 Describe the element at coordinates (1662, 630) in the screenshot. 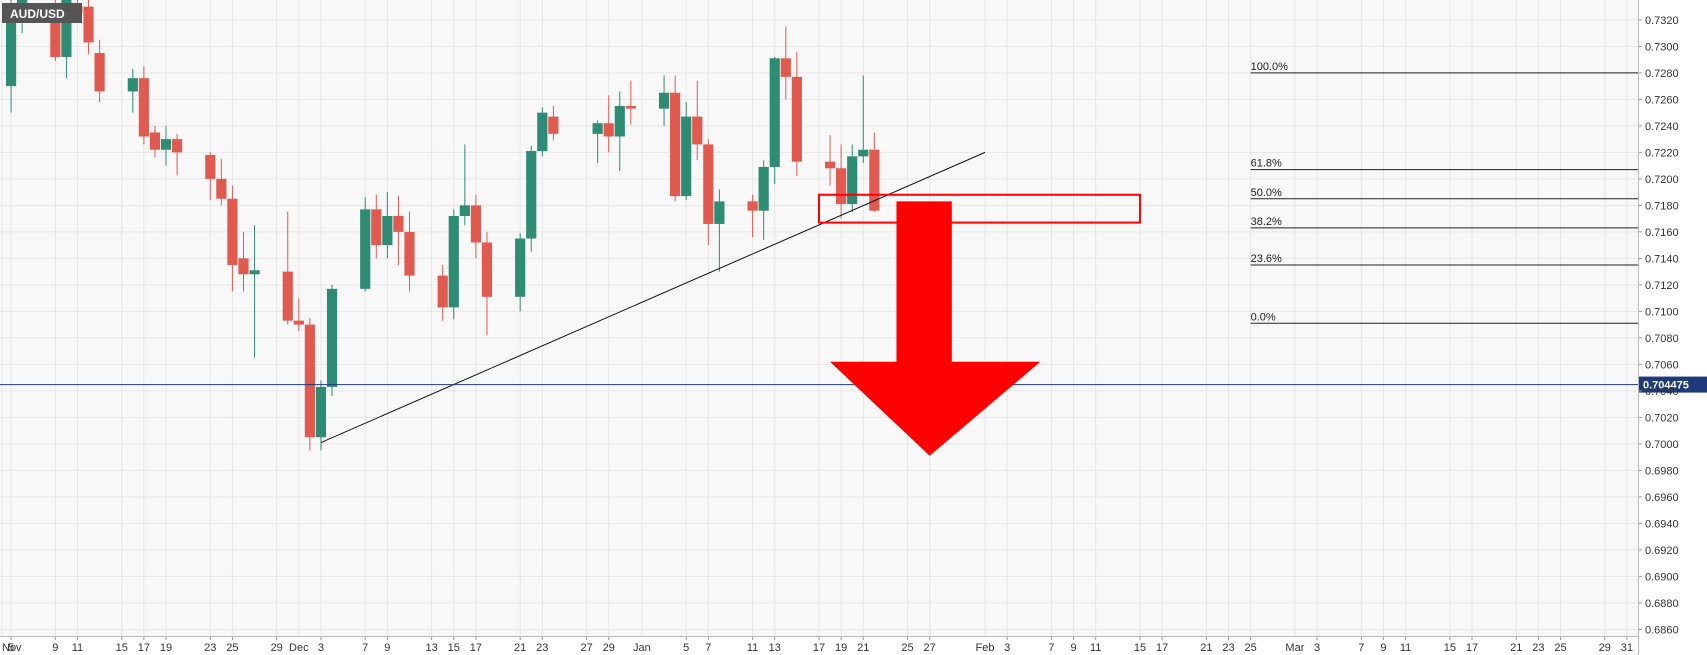

I see `price-tick-label: 0.6860` at that location.